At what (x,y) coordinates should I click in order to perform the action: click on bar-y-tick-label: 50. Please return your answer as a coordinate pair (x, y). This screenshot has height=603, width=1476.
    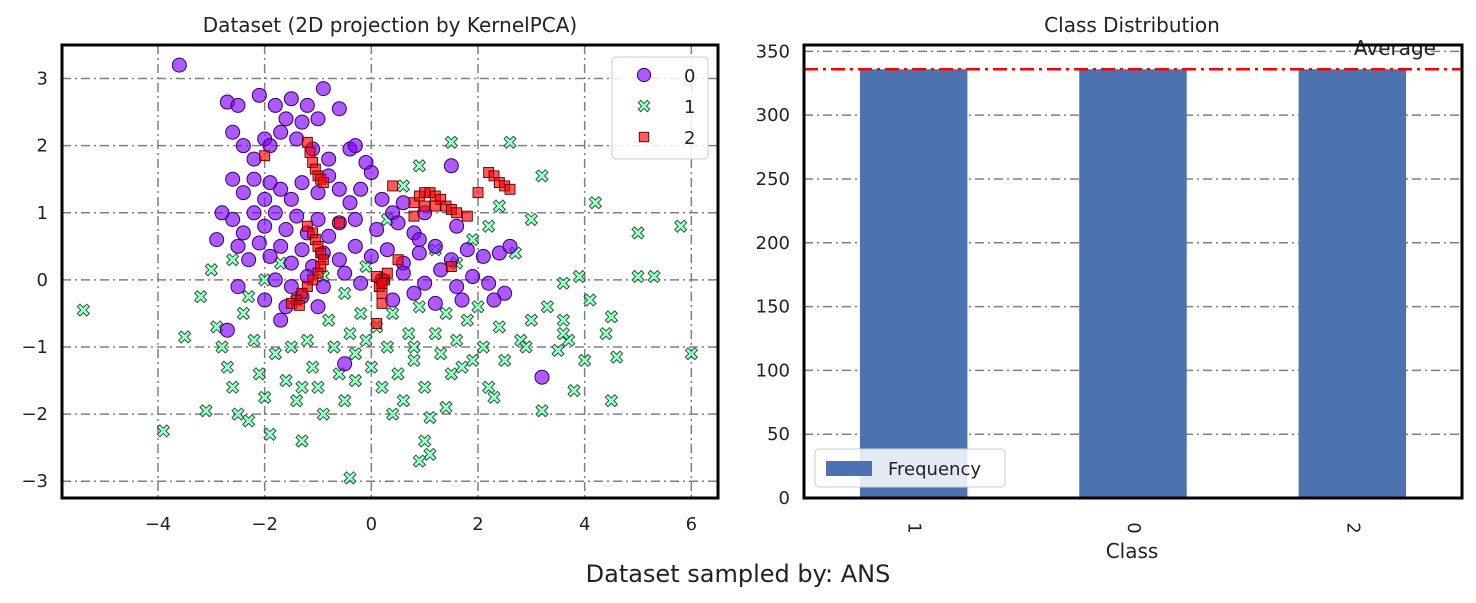
    Looking at the image, I should click on (778, 434).